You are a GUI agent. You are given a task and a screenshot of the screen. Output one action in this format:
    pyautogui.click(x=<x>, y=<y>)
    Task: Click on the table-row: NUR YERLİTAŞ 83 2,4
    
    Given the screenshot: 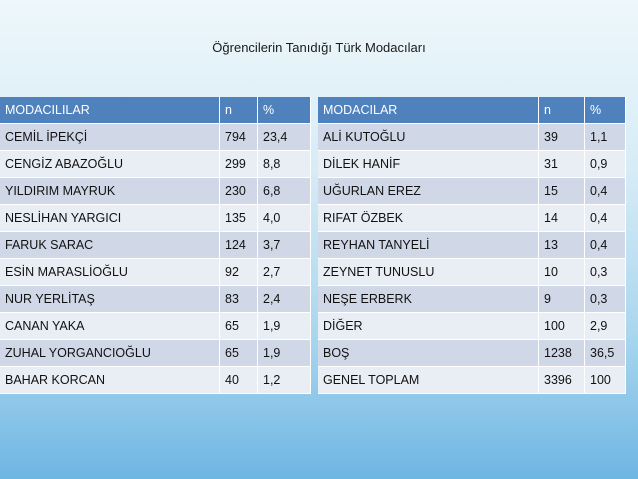 What is the action you would take?
    pyautogui.click(x=155, y=299)
    